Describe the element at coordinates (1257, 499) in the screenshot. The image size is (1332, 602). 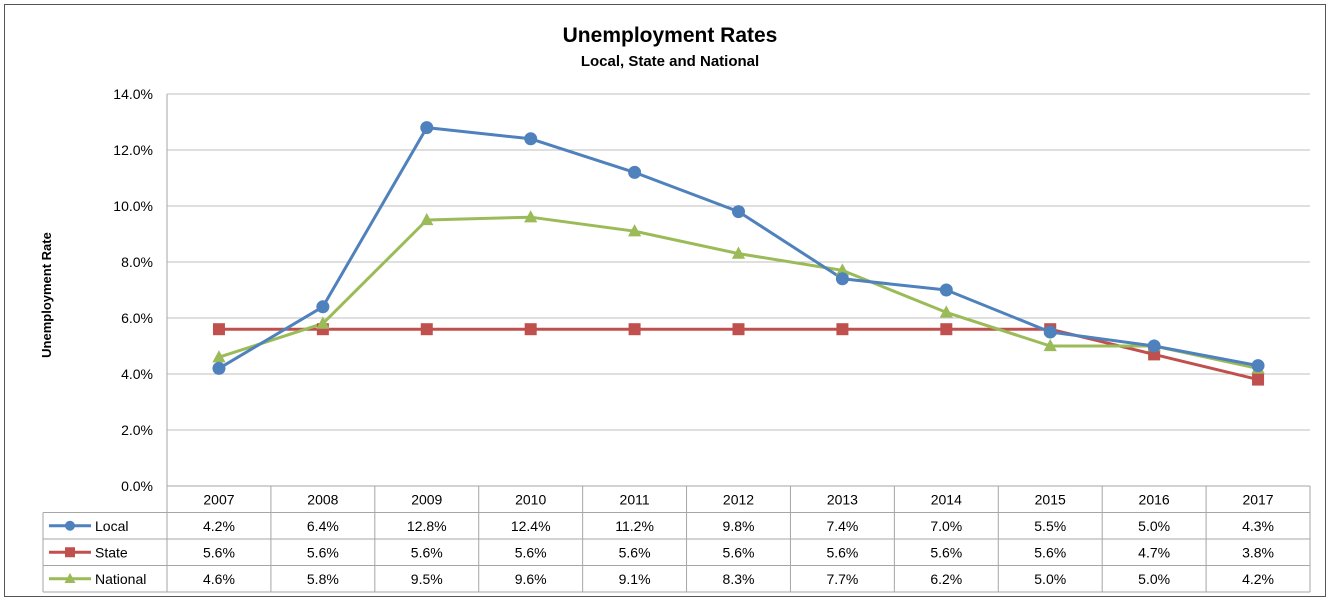
I see `x-tick-label: 2017` at that location.